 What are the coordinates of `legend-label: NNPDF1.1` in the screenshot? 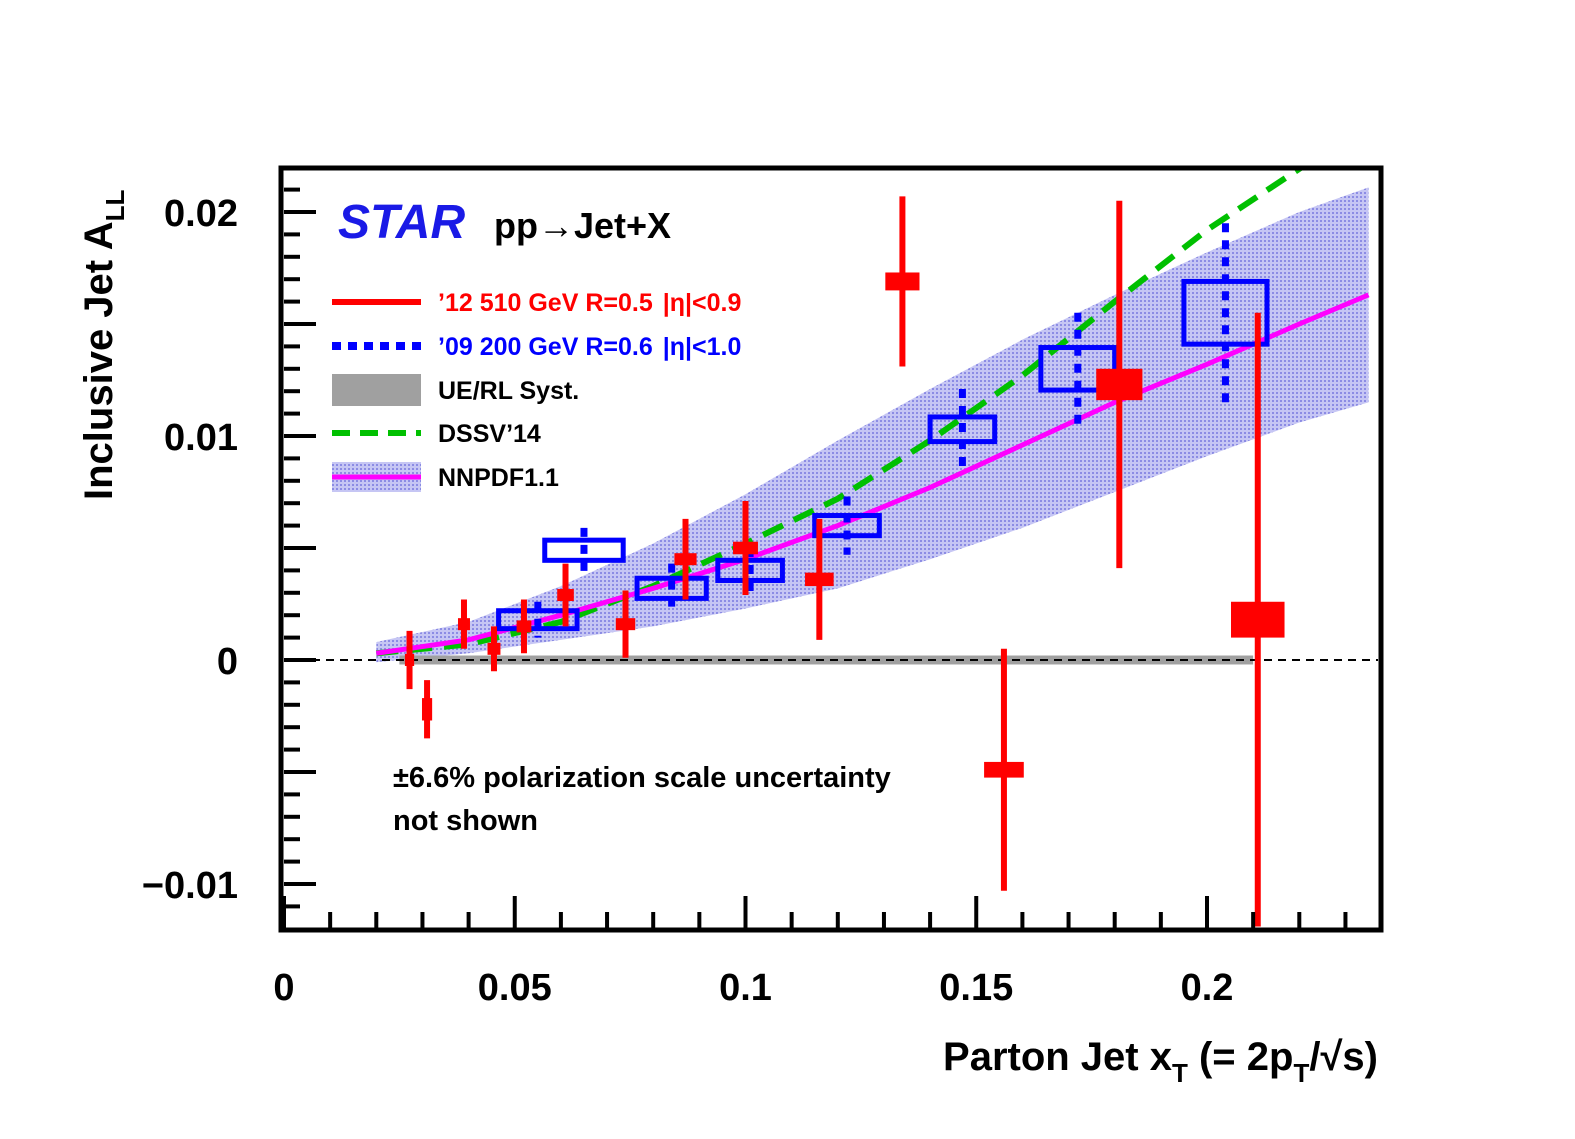 It's located at (498, 478).